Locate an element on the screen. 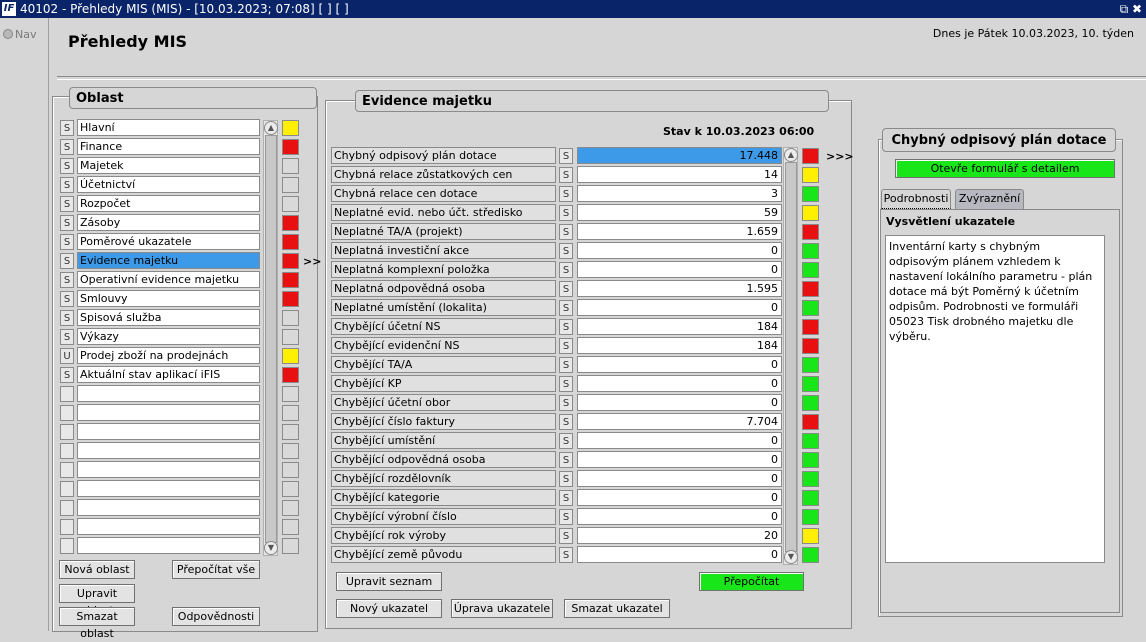  indicator-label: Chybějící evidenční NS is located at coordinates (443, 345).